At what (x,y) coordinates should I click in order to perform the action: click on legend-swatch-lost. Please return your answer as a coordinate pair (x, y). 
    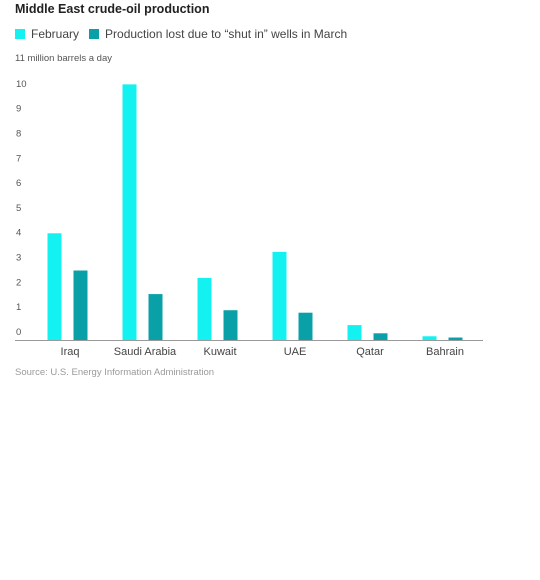
    Looking at the image, I should click on (94, 34).